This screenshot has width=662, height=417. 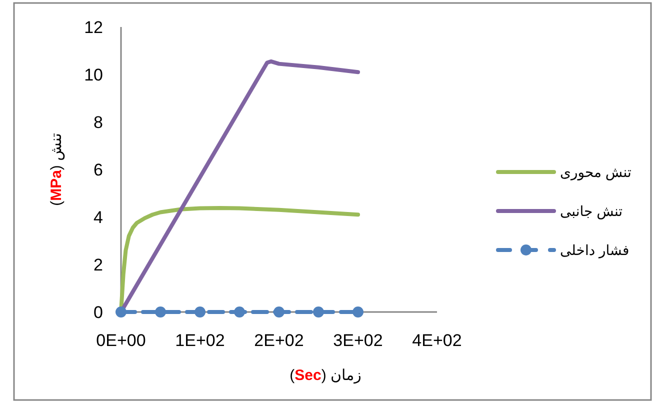 What do you see at coordinates (591, 211) in the screenshot?
I see `legend-label: تنش جانبی` at bounding box center [591, 211].